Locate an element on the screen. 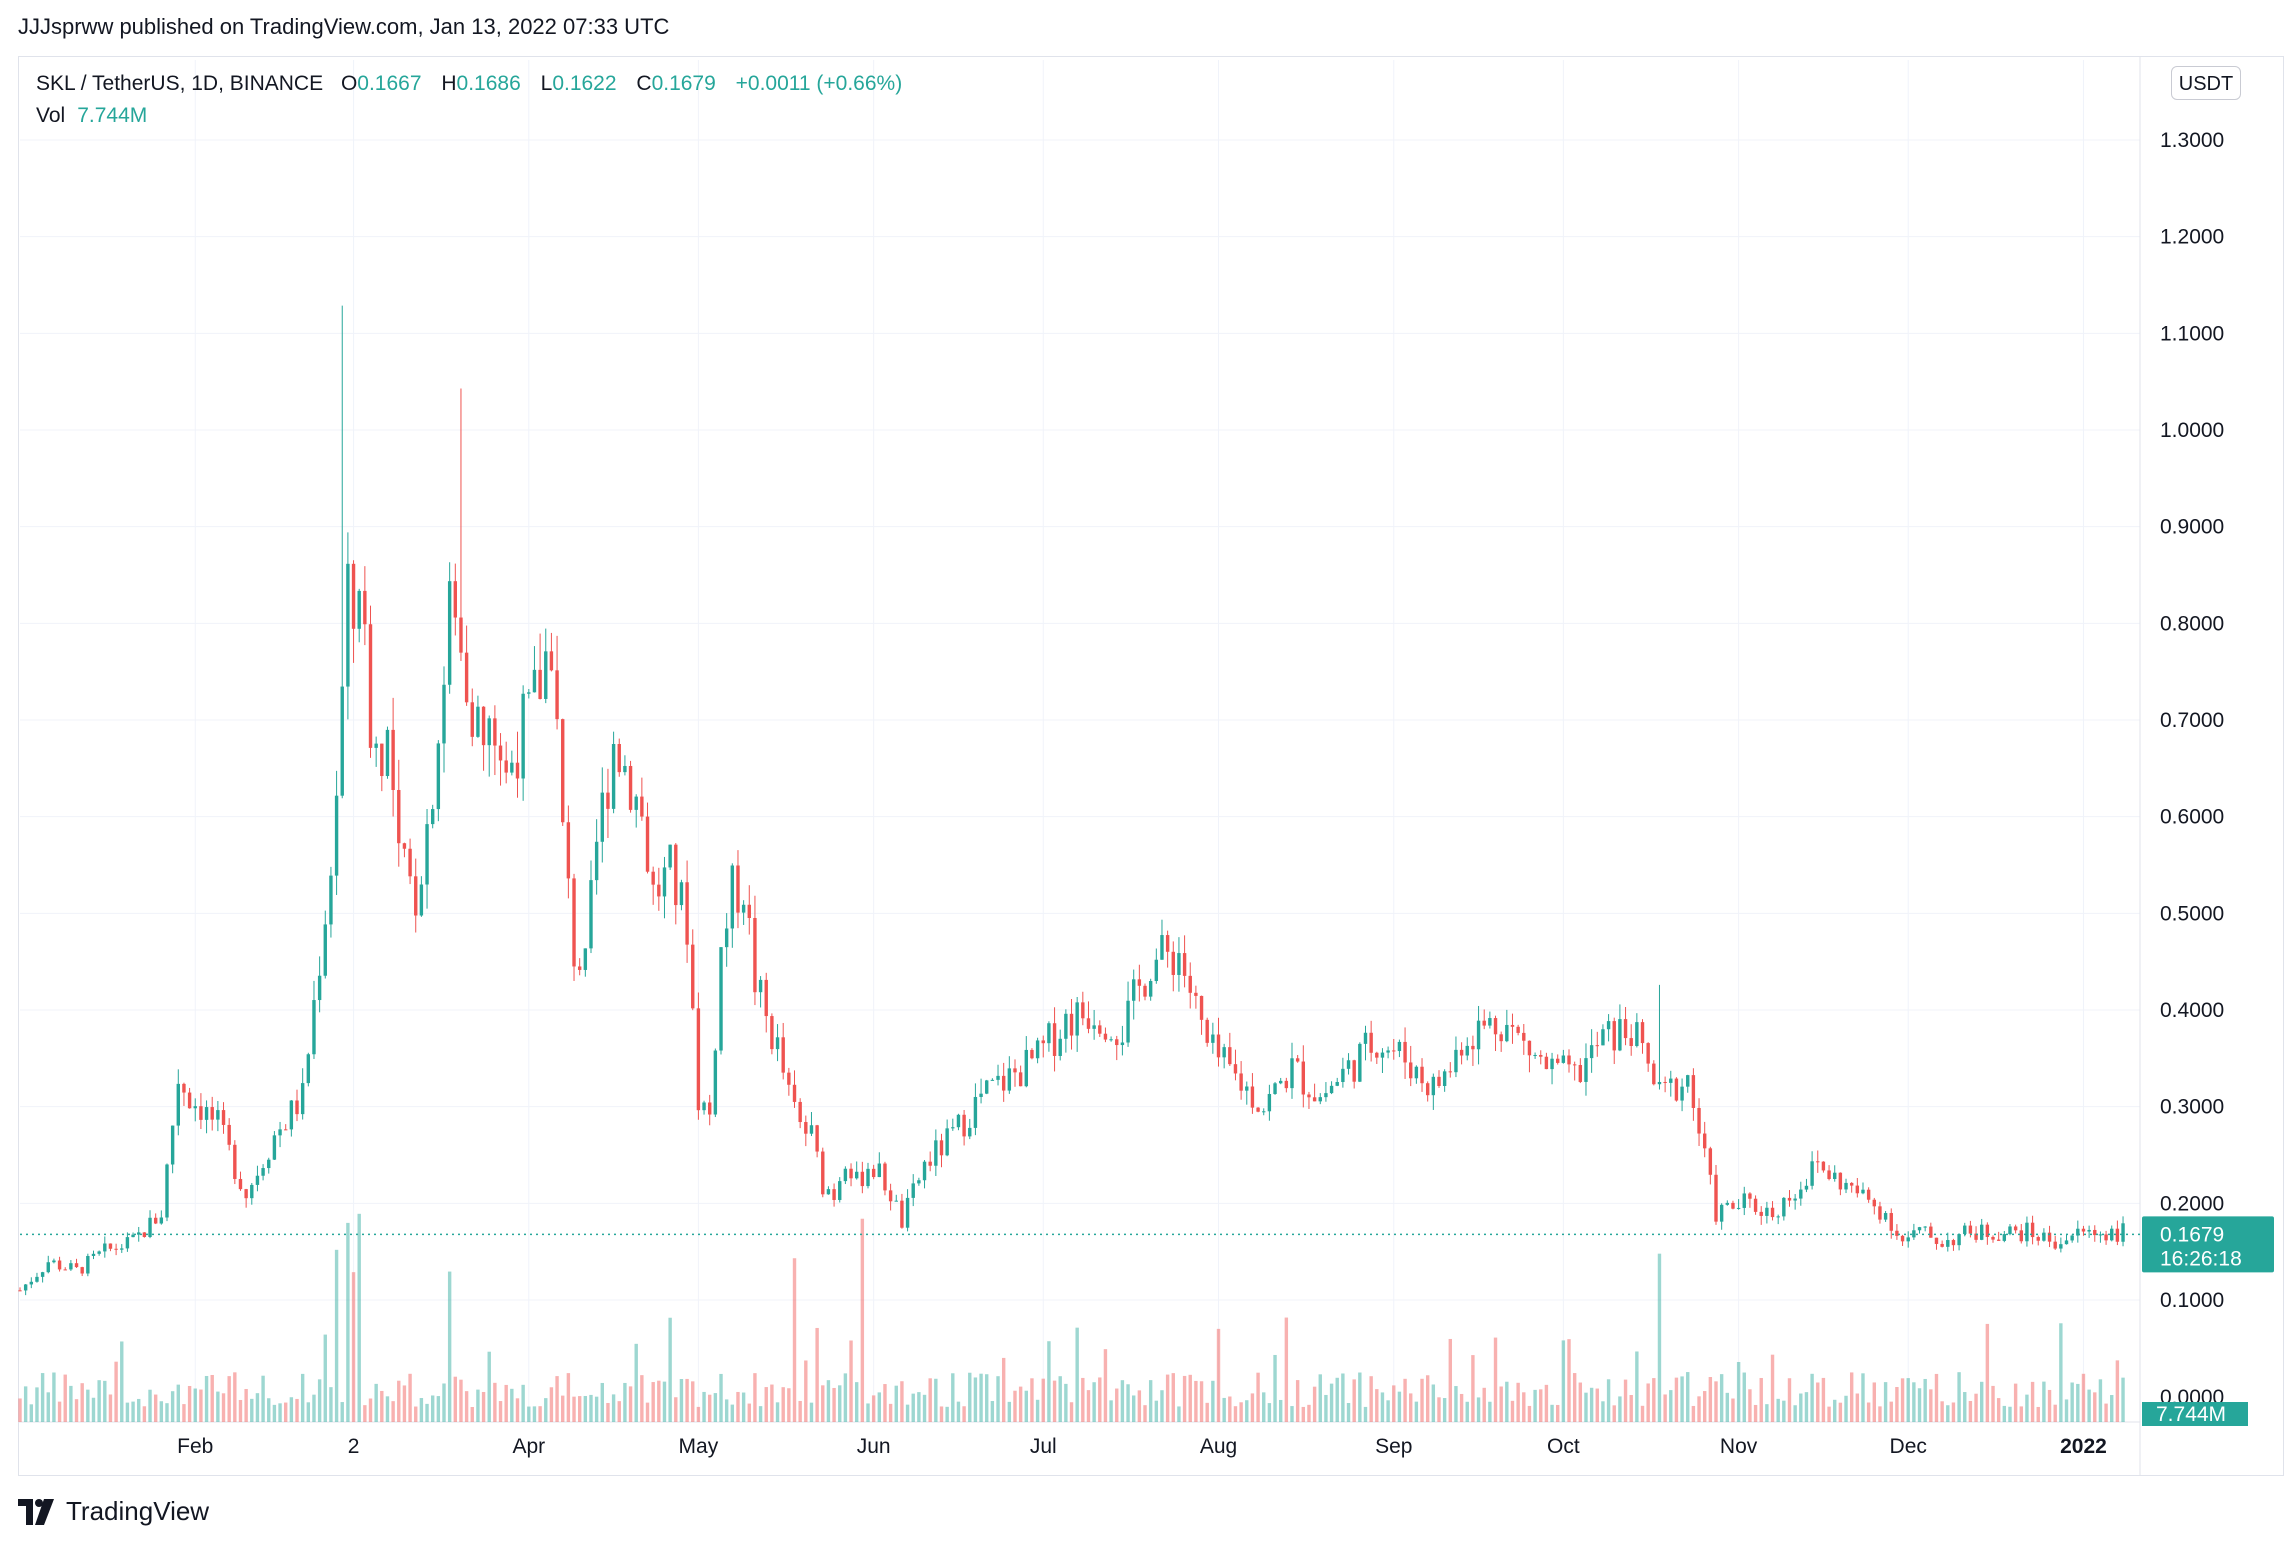 This screenshot has height=1546, width=2292. high-value: 0.1686 is located at coordinates (488, 83).